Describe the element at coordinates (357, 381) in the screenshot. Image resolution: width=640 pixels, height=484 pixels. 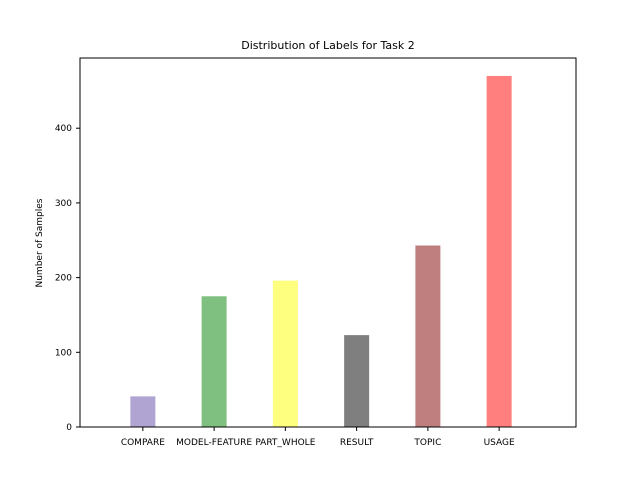
I see `bar-result` at that location.